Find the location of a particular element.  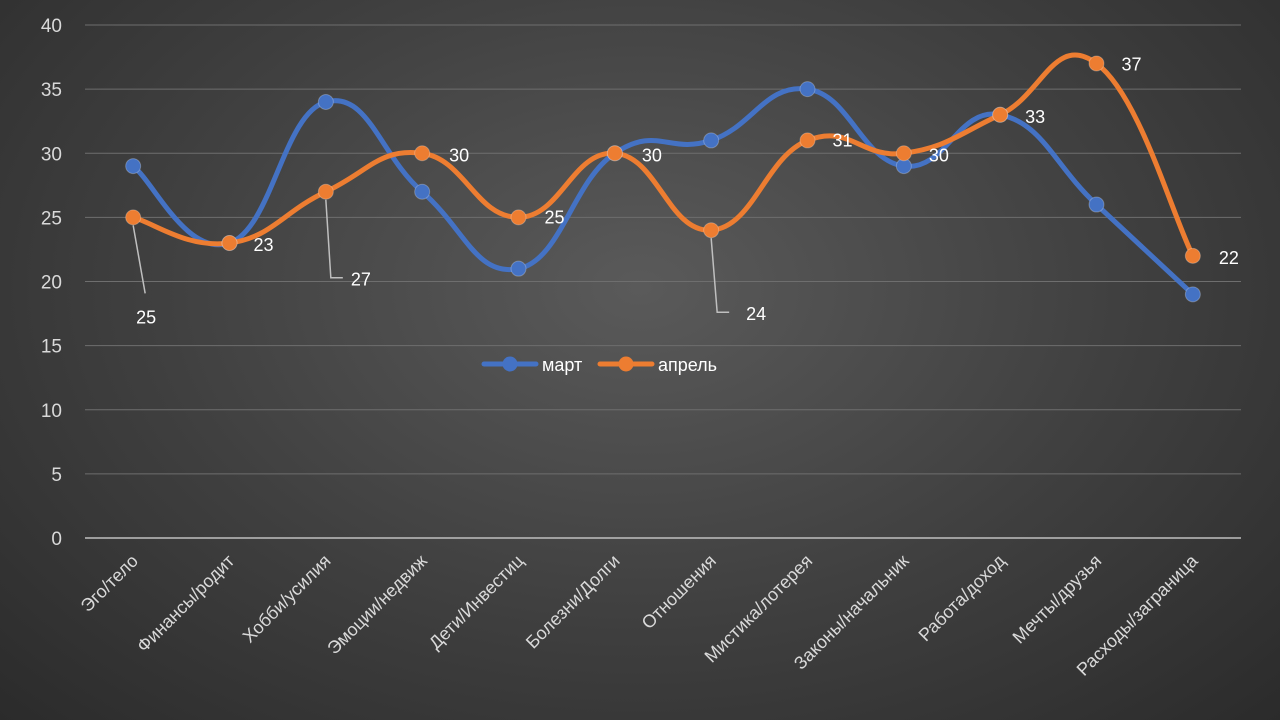

y-axis-ticks: 0 5 10 15 20 25 30 35 40 is located at coordinates (51, 283).